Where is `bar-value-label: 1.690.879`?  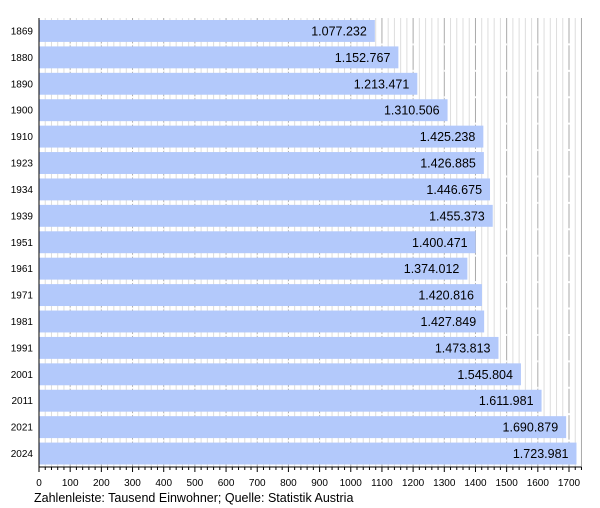
bar-value-label: 1.690.879 is located at coordinates (531, 428).